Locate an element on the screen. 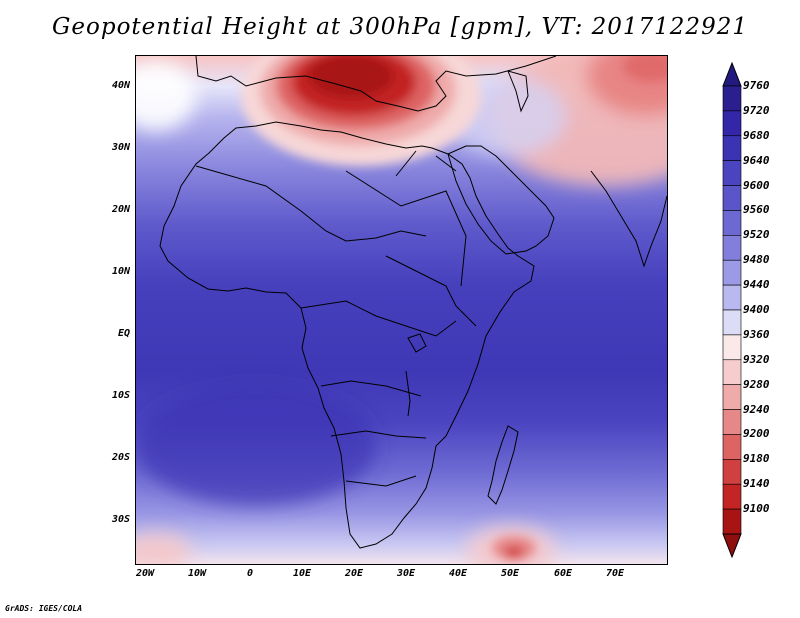 The height and width of the screenshot is (618, 800). colorbar is located at coordinates (732, 311).